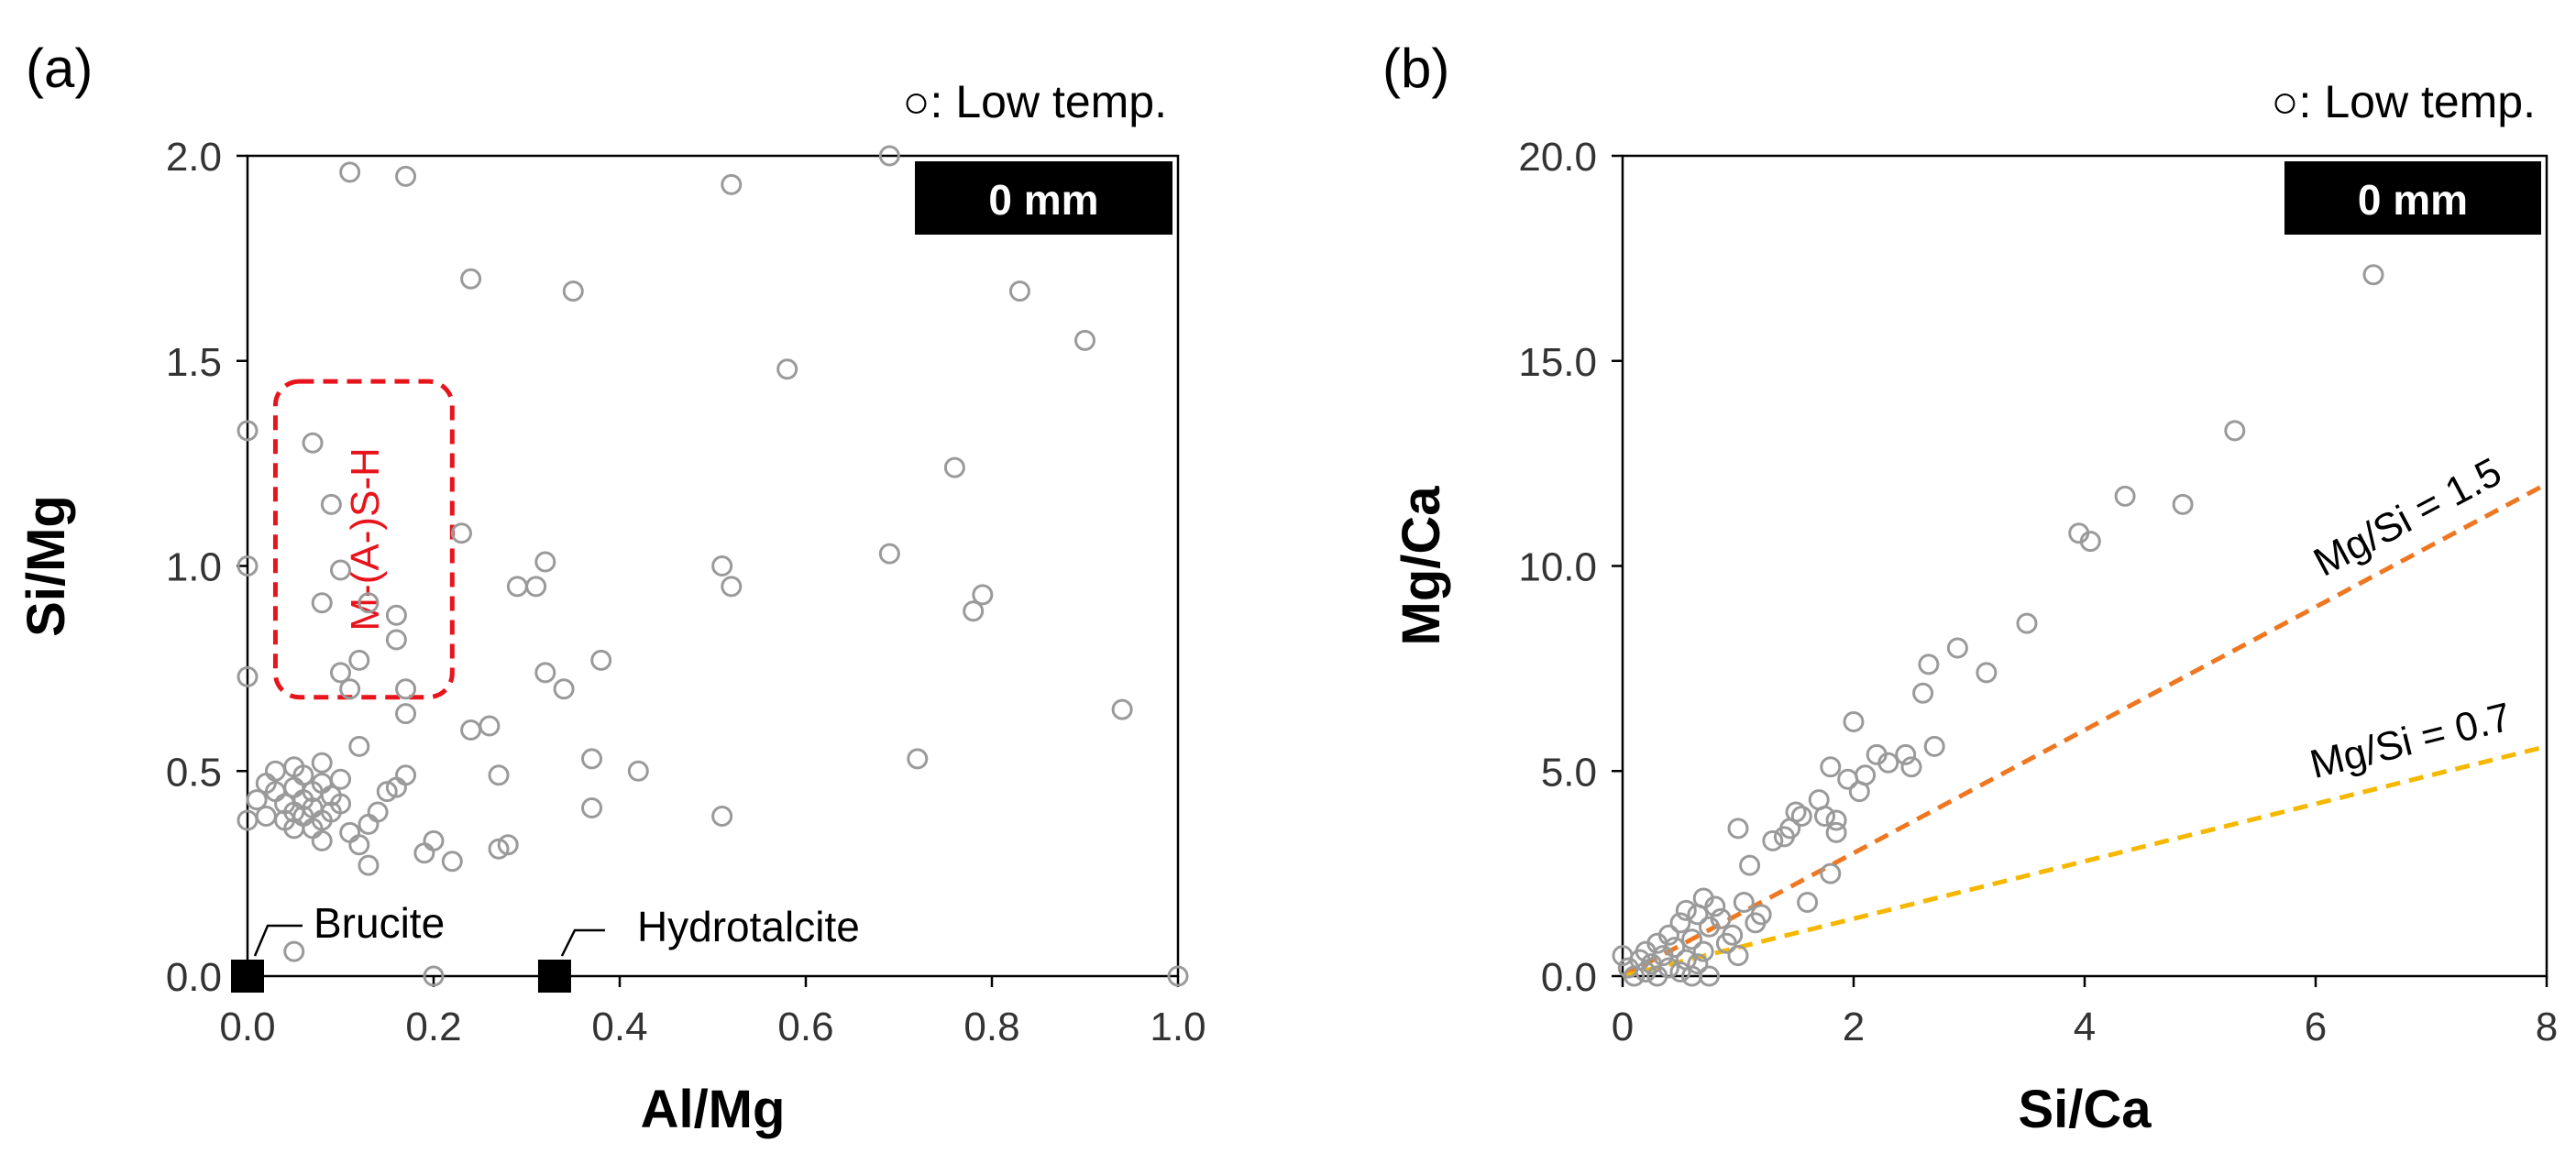 The image size is (2576, 1153). Describe the element at coordinates (194, 568) in the screenshot. I see `y-tick-label: 1.0` at that location.